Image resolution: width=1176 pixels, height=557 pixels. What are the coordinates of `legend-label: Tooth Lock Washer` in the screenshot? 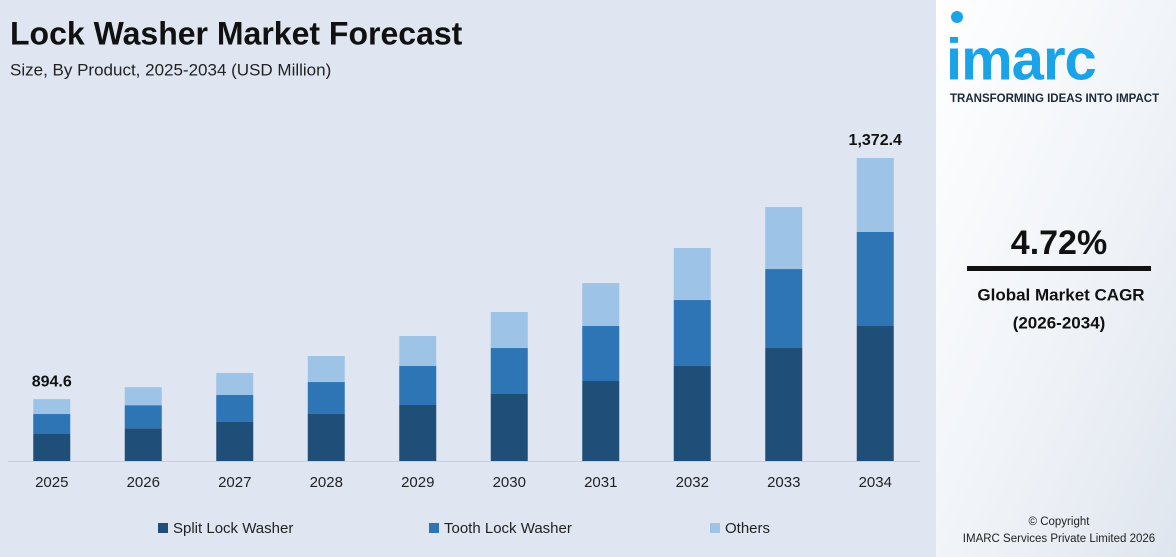 It's located at (508, 528).